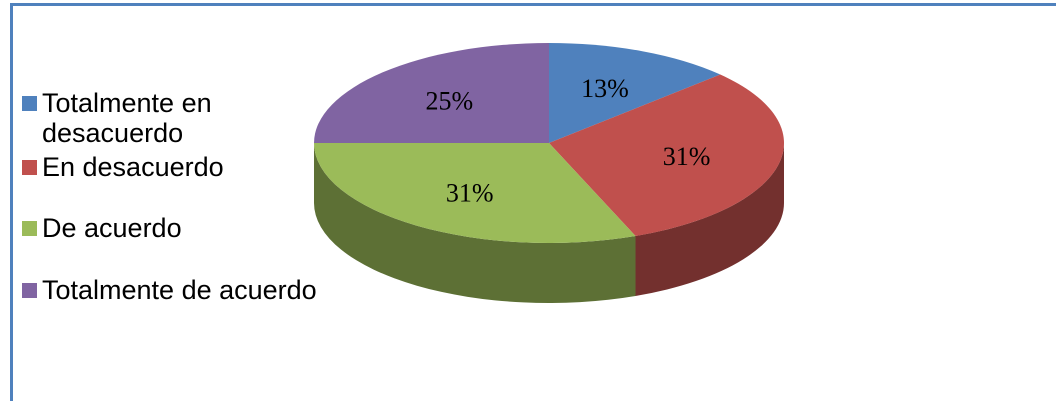 The width and height of the screenshot is (1056, 401). I want to click on legend-item: De acuerdo, so click(147, 228).